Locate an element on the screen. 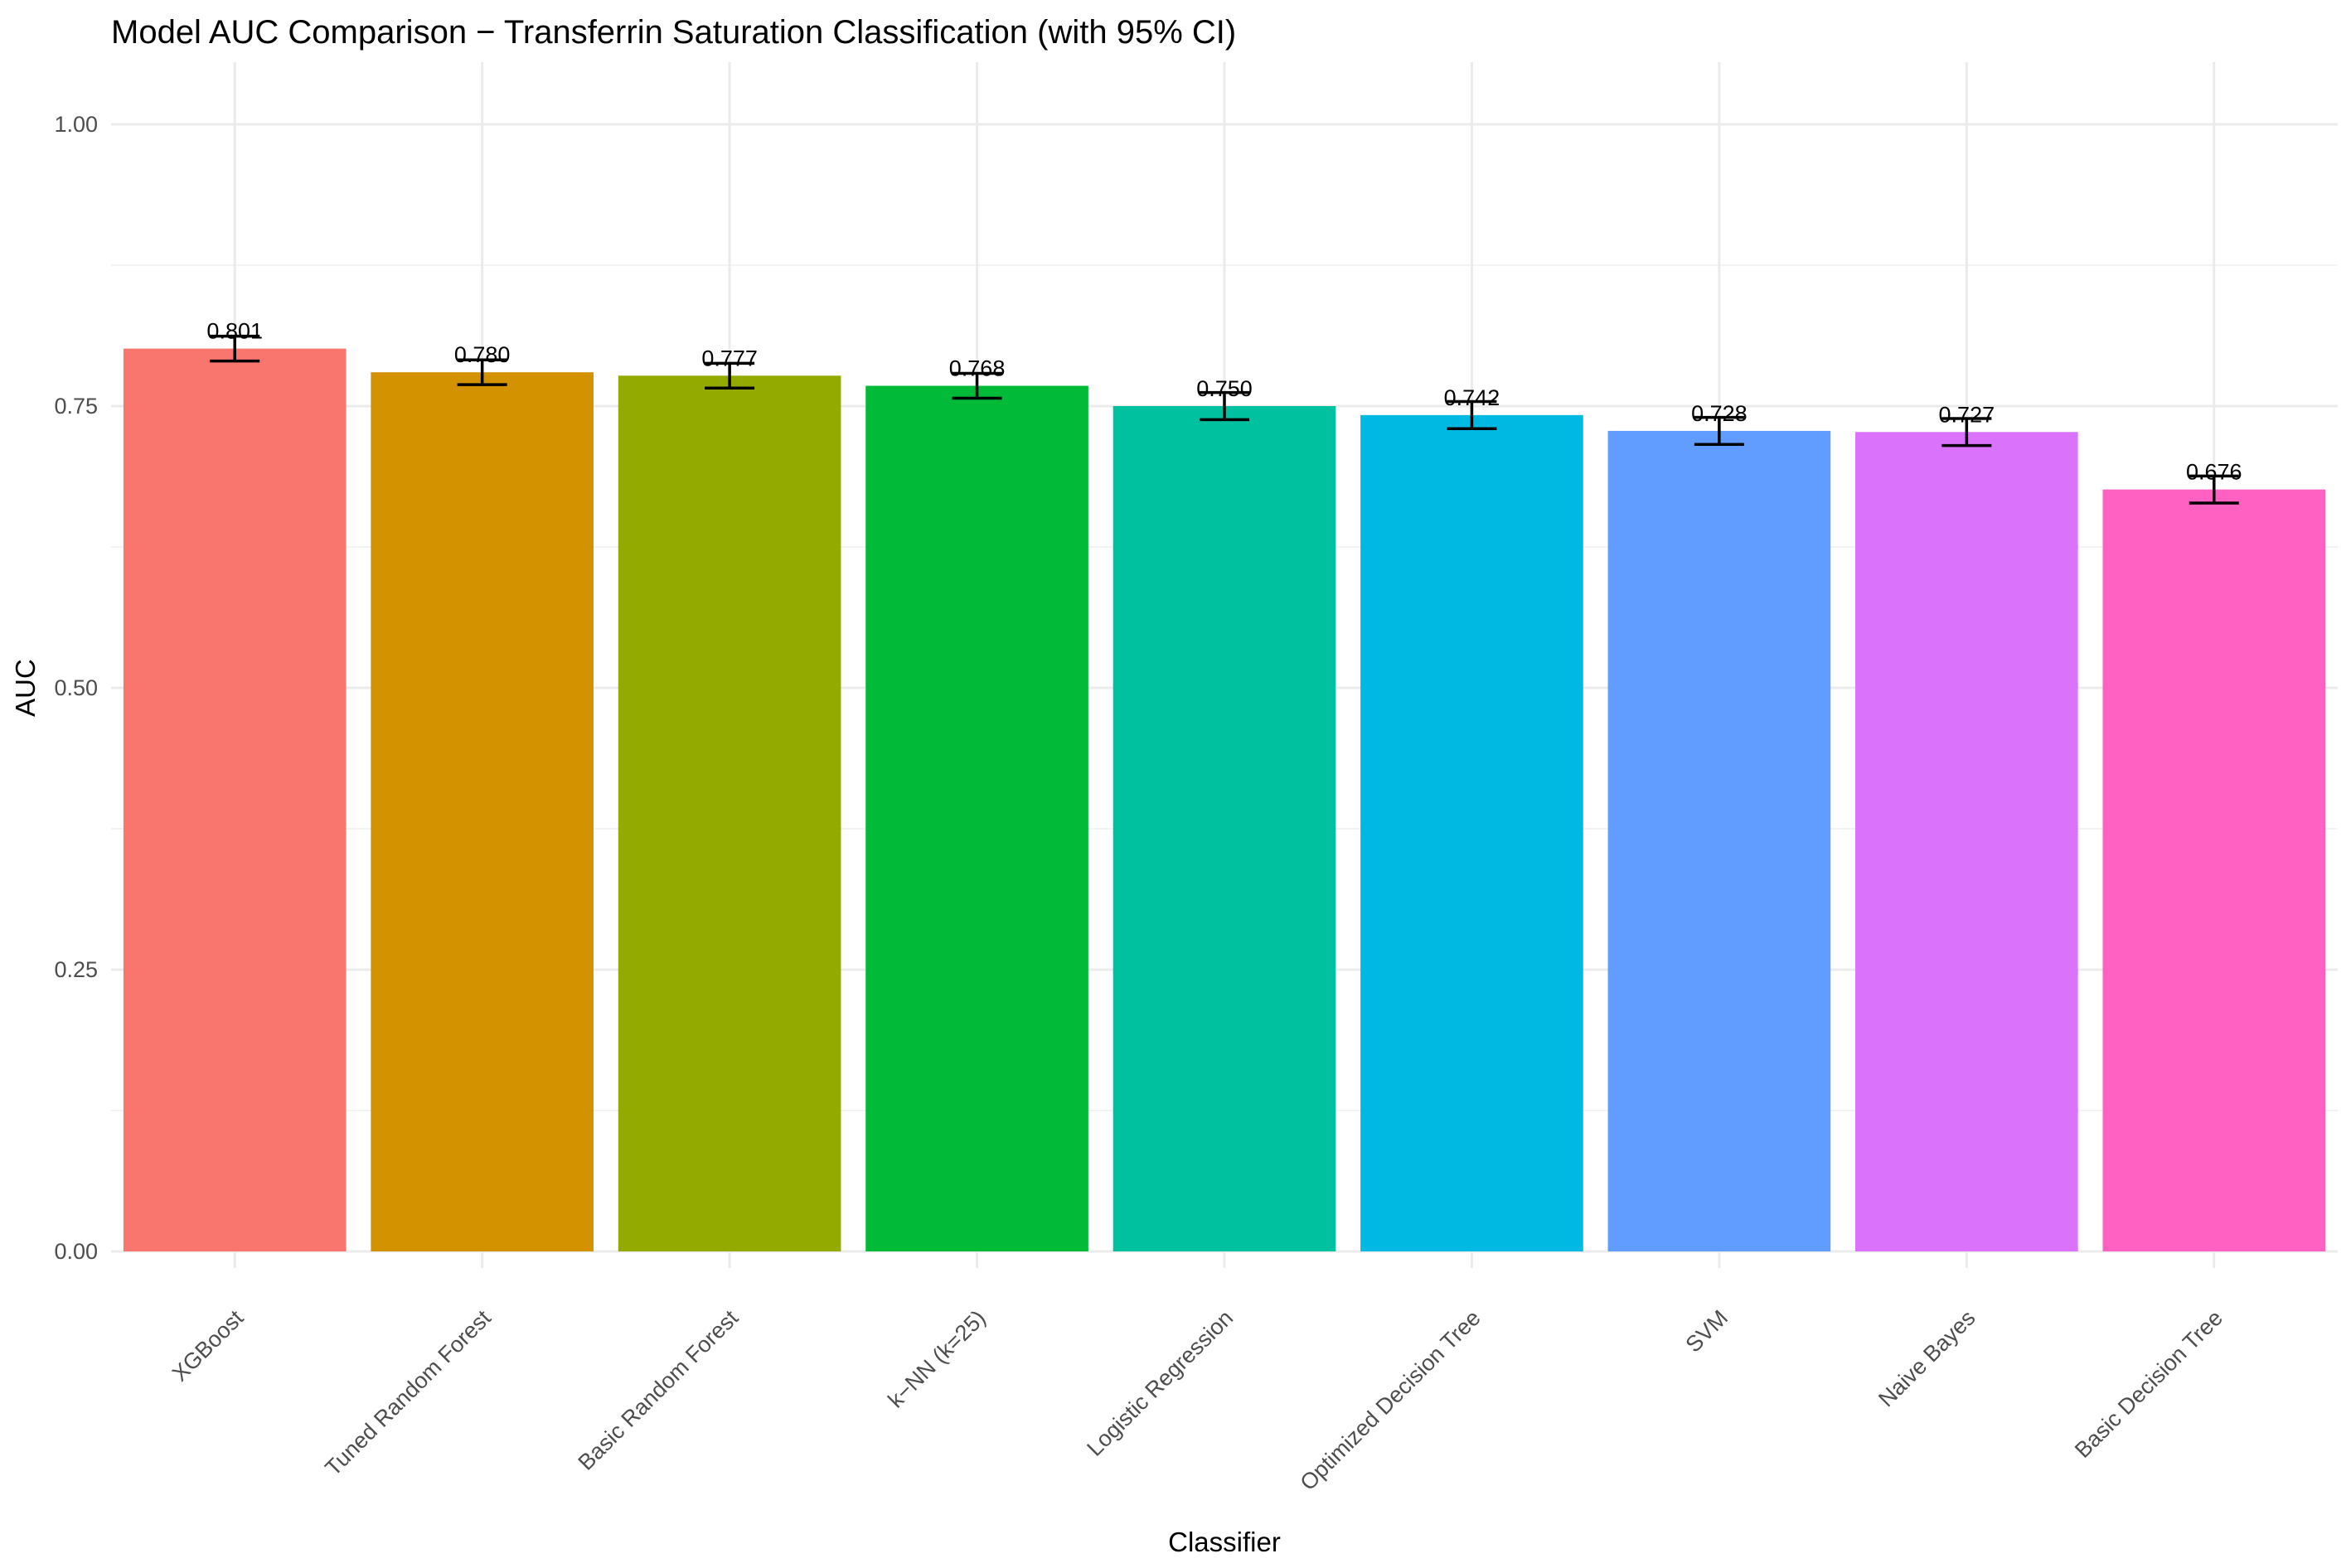 The width and height of the screenshot is (2351, 1568). x-tick-label: Basic Decision Tree is located at coordinates (2148, 1384).